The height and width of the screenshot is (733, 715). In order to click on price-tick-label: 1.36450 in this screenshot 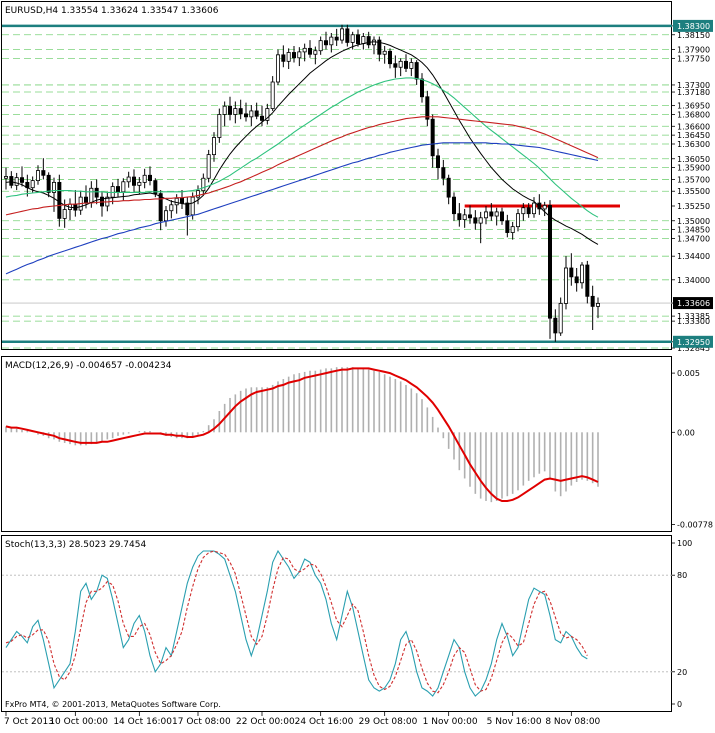, I will do `click(693, 135)`.